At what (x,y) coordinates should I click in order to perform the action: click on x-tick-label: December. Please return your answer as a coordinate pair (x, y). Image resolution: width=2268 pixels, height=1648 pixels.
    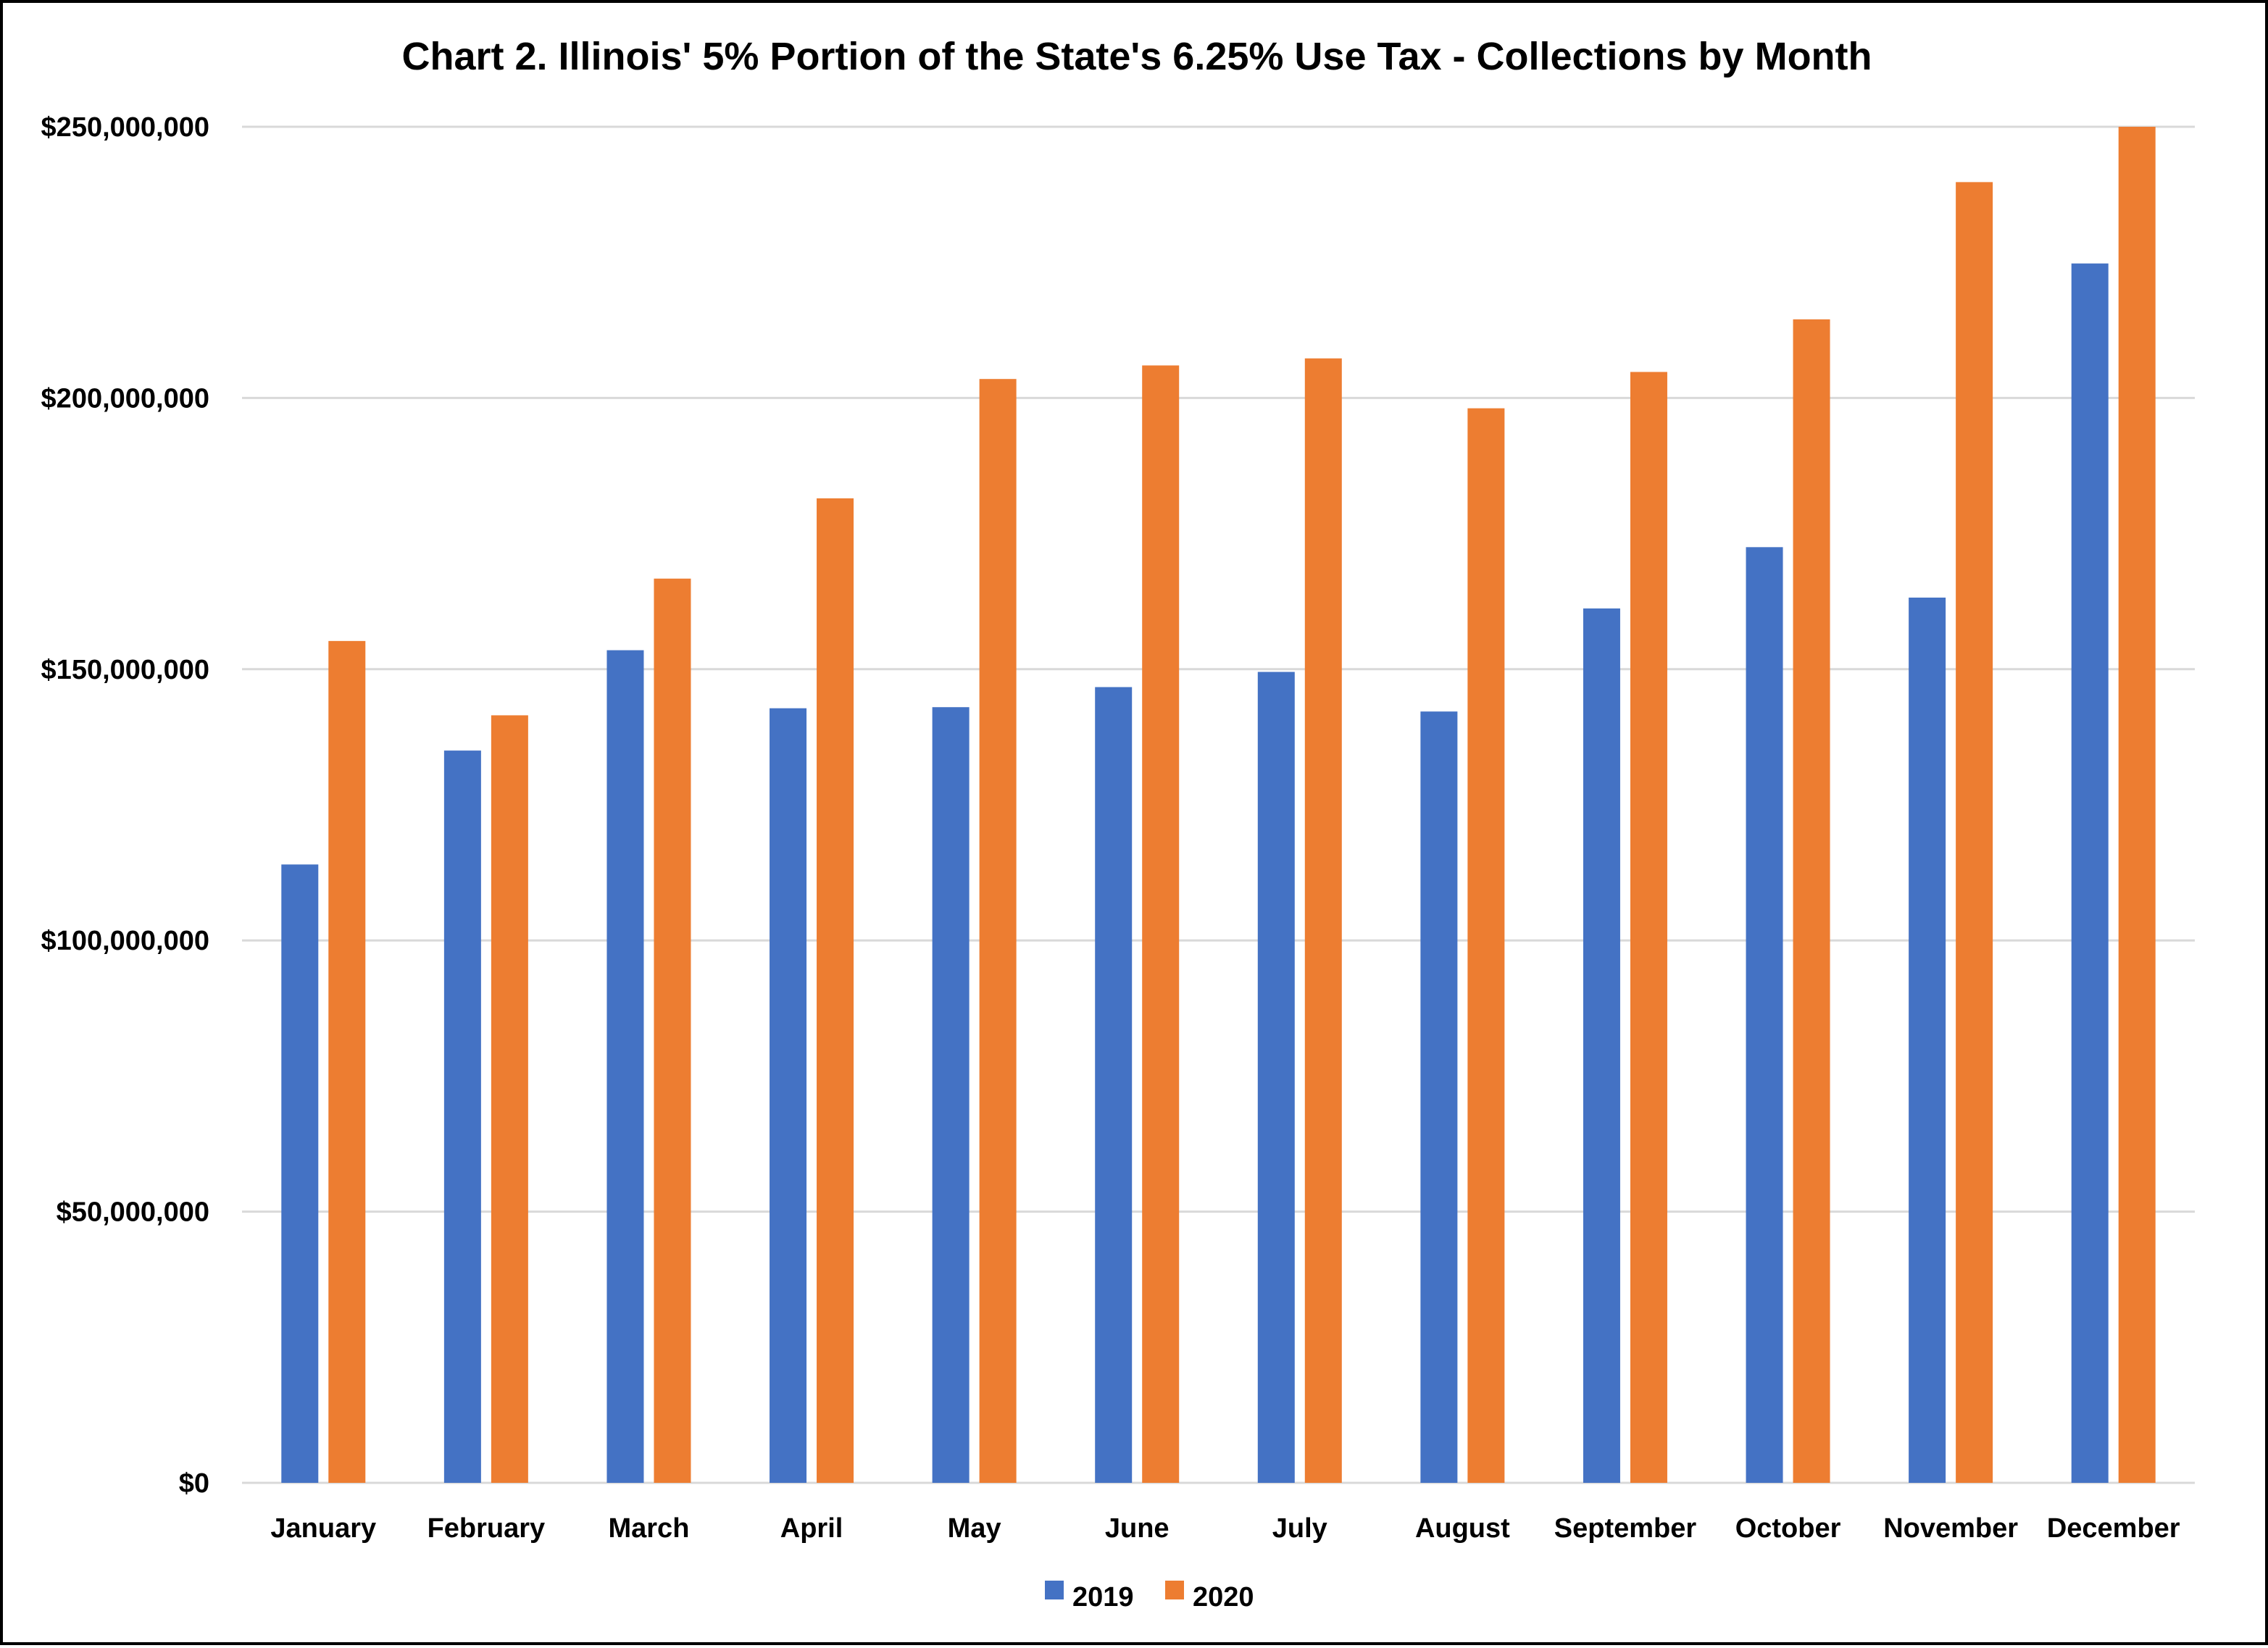
    Looking at the image, I should click on (2113, 1528).